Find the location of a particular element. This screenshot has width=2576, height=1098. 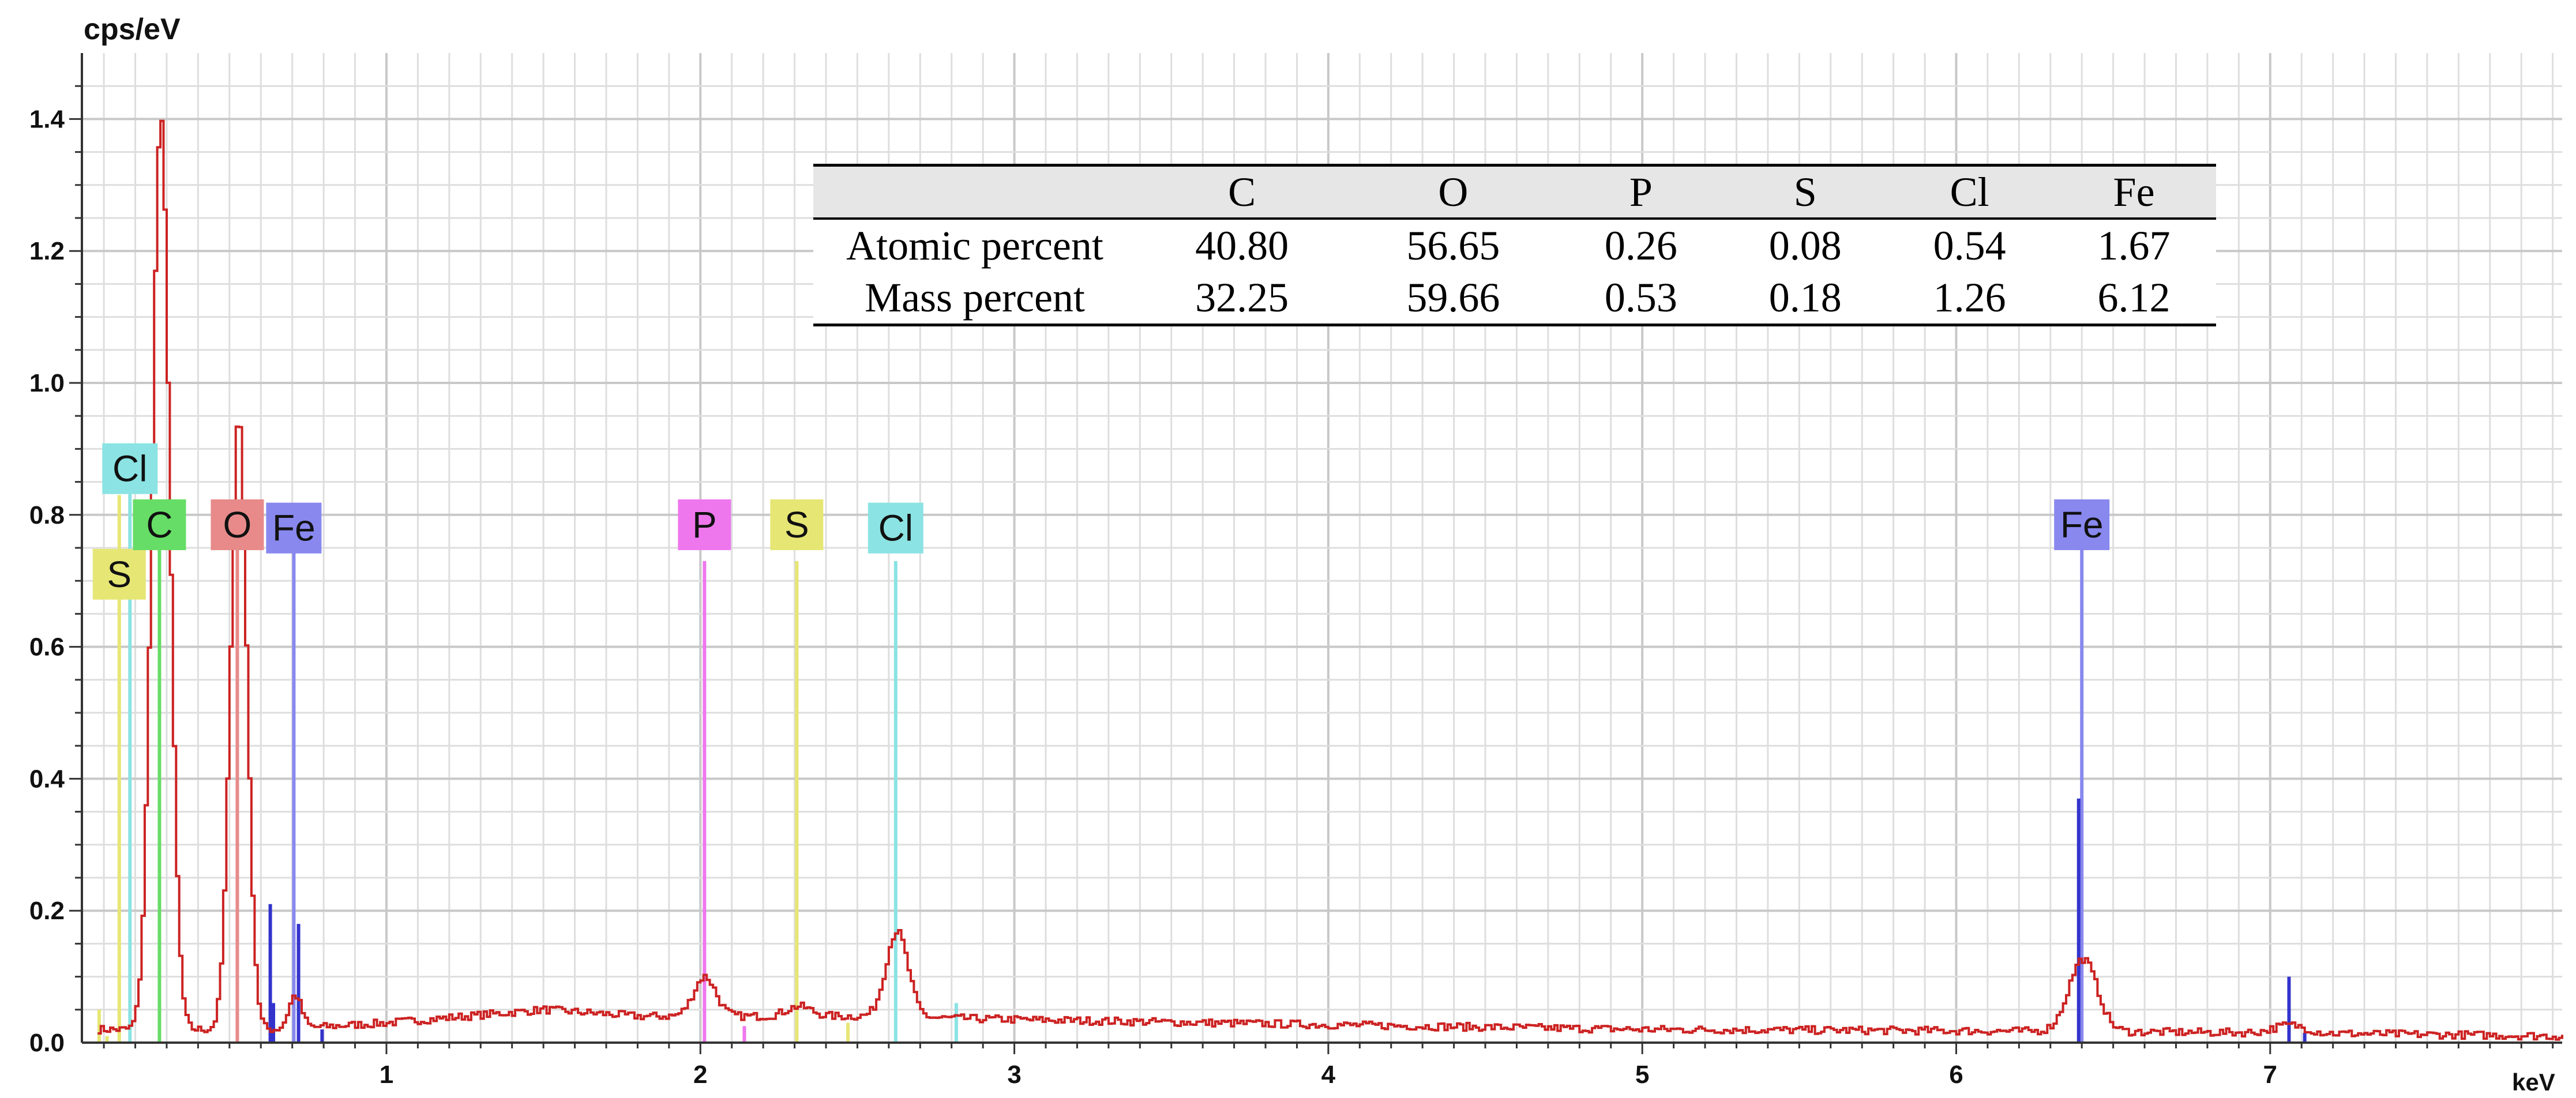

header-phosphorus: P is located at coordinates (1641, 192).